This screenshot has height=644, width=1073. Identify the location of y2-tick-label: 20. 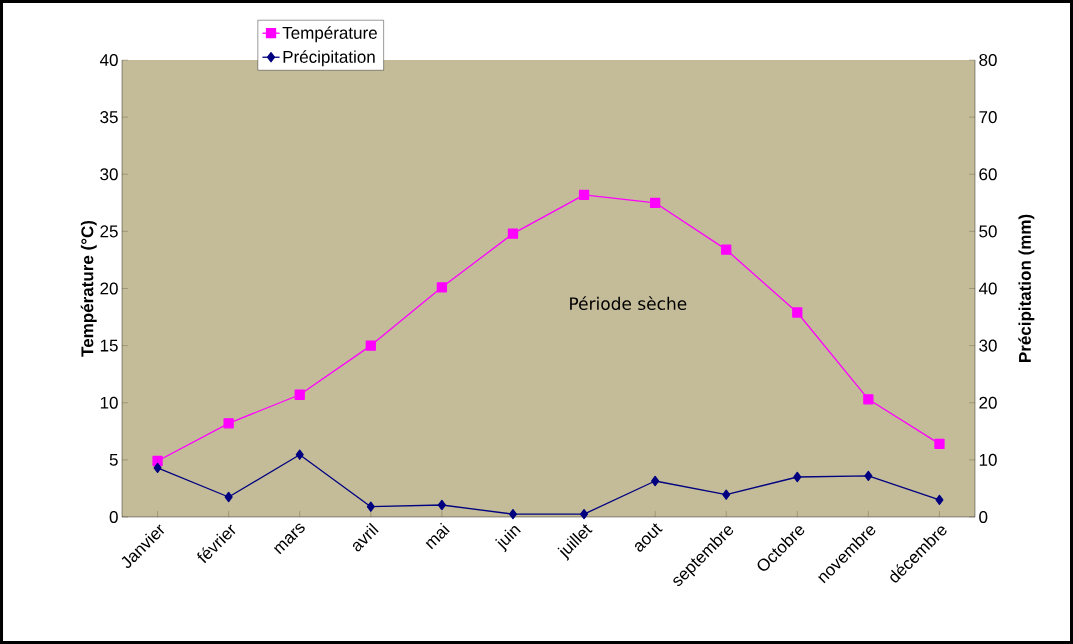
(988, 402).